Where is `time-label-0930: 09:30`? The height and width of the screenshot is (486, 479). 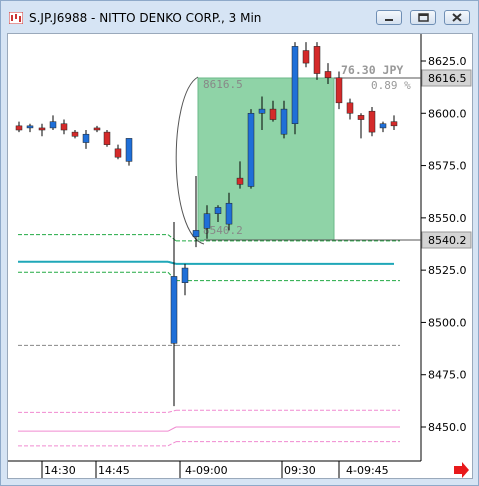
time-label-0930: 09:30 is located at coordinates (300, 470).